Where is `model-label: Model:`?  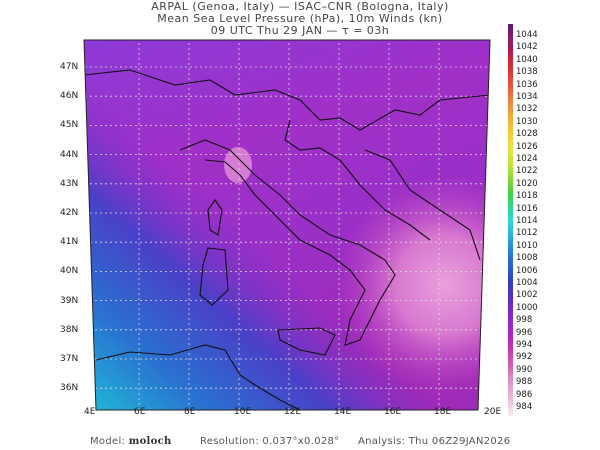
model-label: Model: is located at coordinates (108, 441).